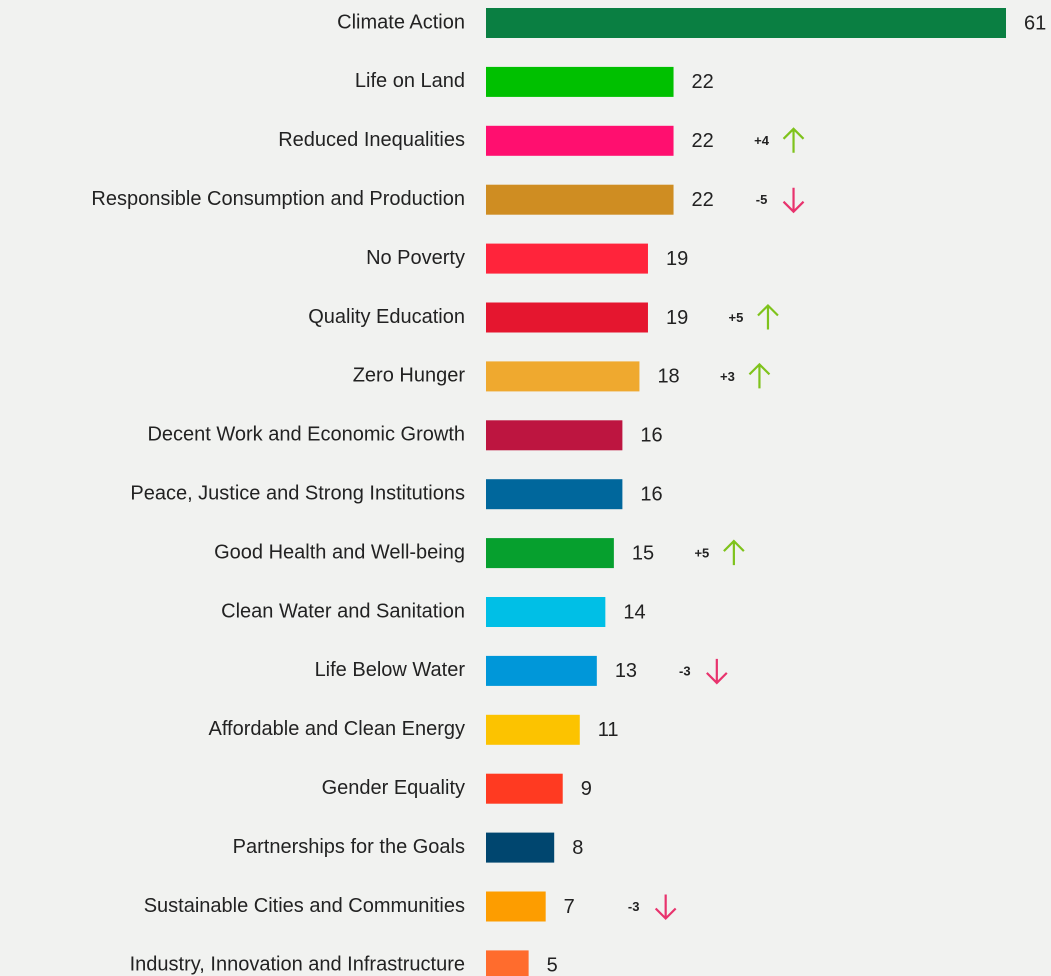 The image size is (1051, 976). Describe the element at coordinates (608, 730) in the screenshot. I see `value-label: 11` at that location.